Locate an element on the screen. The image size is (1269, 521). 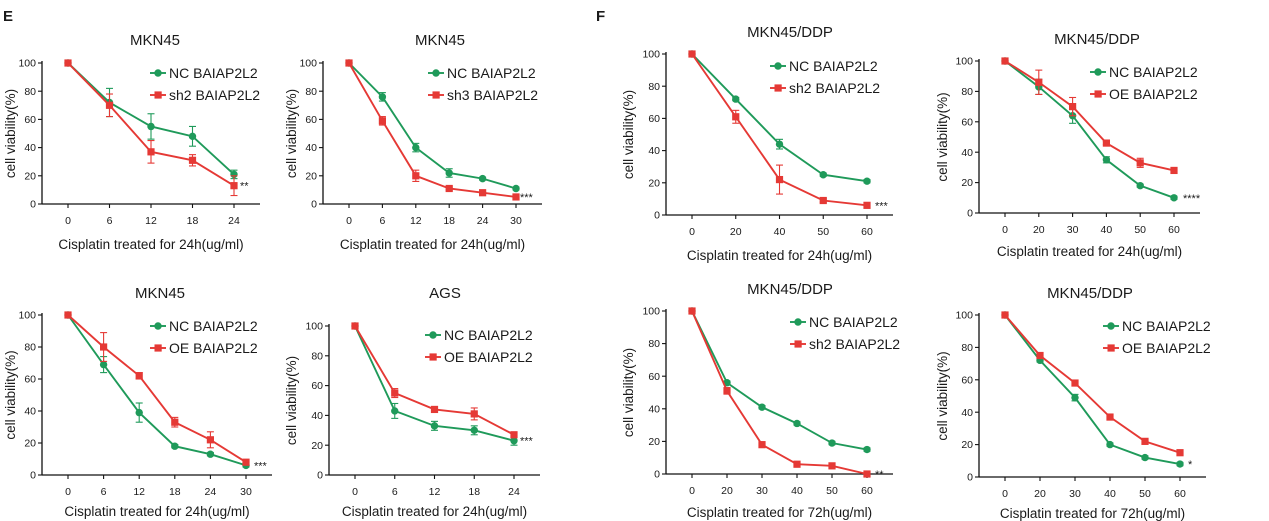
significance-mark: **** is located at coordinates (1192, 199).